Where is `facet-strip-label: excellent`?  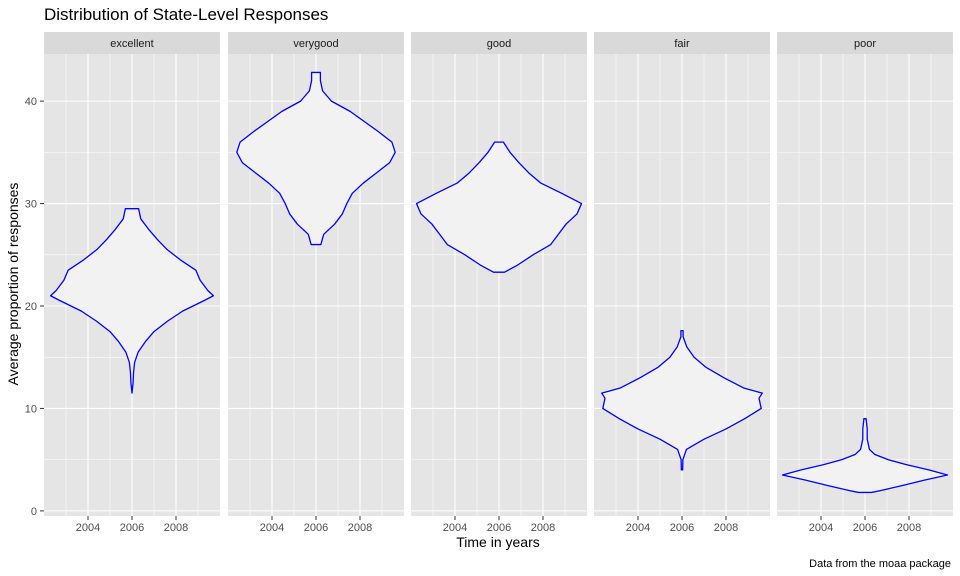
facet-strip-label: excellent is located at coordinates (131, 44).